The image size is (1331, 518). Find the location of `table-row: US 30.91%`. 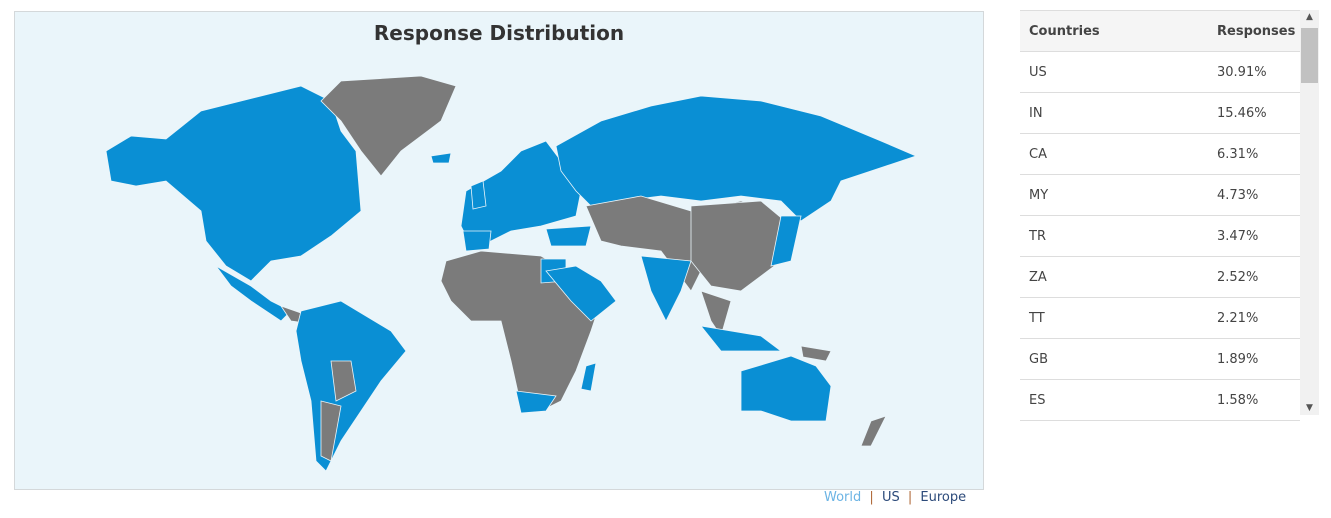

table-row: US 30.91% is located at coordinates (1160, 72).